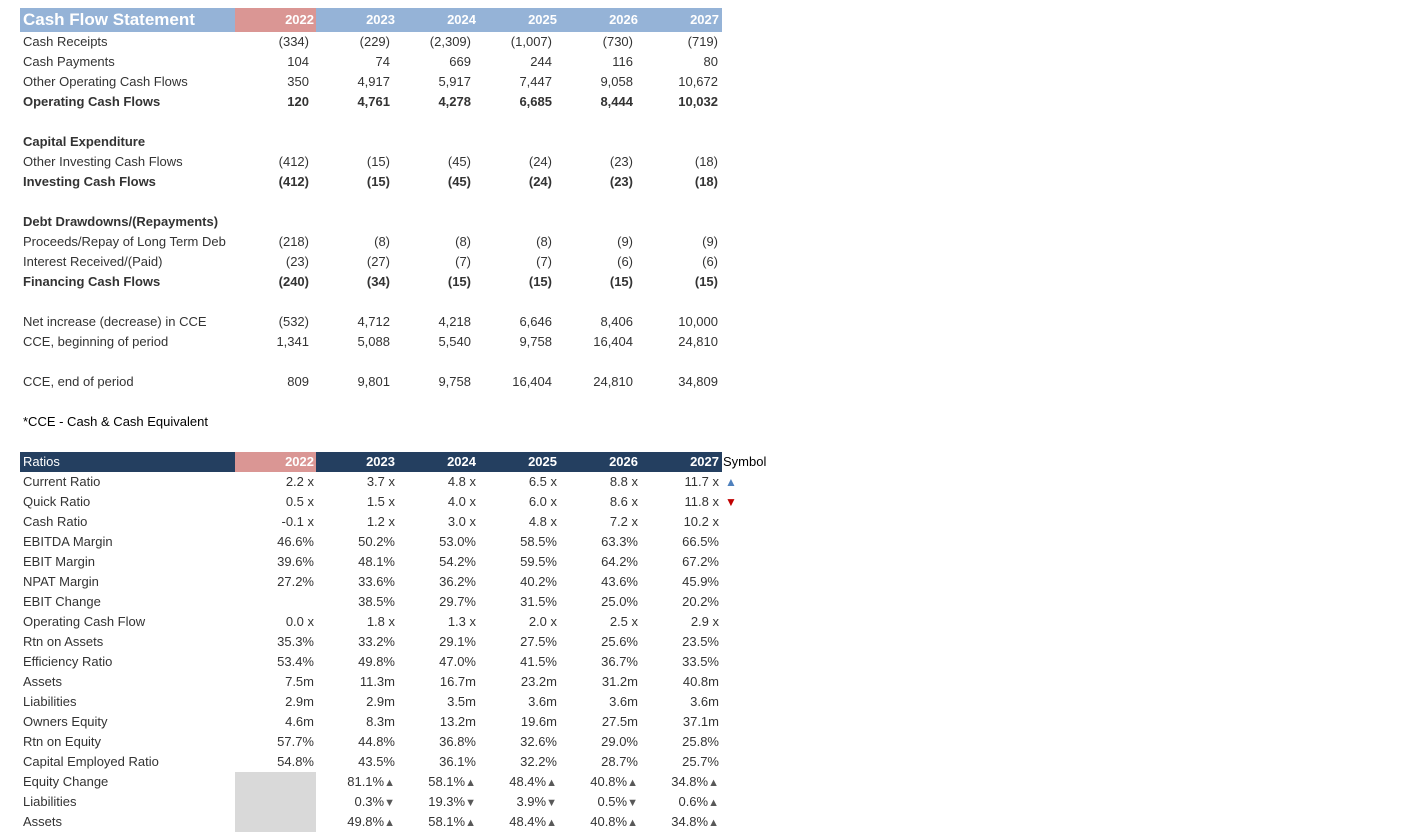 The image size is (1405, 834). I want to click on value-cell: 36.1%, so click(457, 761).